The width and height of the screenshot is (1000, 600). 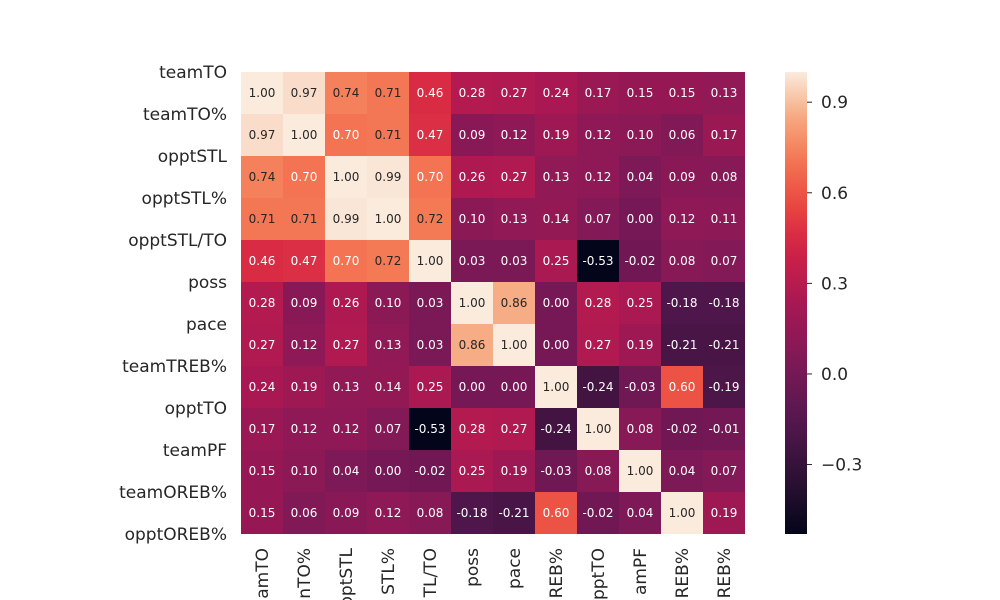 What do you see at coordinates (598, 135) in the screenshot?
I see `cell-label-1-8: 0.12` at bounding box center [598, 135].